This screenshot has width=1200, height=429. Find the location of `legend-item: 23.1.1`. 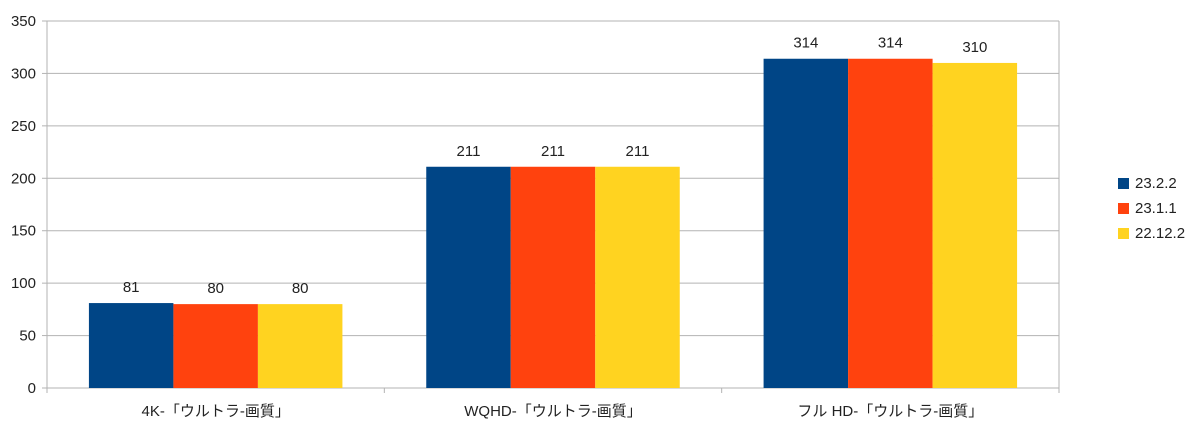

legend-item: 23.1.1 is located at coordinates (1151, 208).